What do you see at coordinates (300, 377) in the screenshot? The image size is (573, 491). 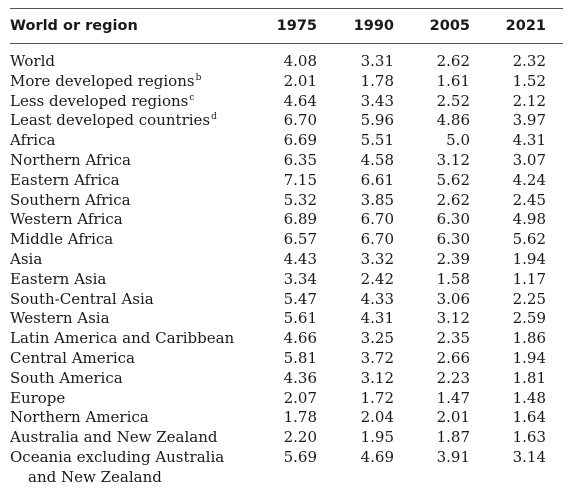 I see `value-1975: 4.36` at bounding box center [300, 377].